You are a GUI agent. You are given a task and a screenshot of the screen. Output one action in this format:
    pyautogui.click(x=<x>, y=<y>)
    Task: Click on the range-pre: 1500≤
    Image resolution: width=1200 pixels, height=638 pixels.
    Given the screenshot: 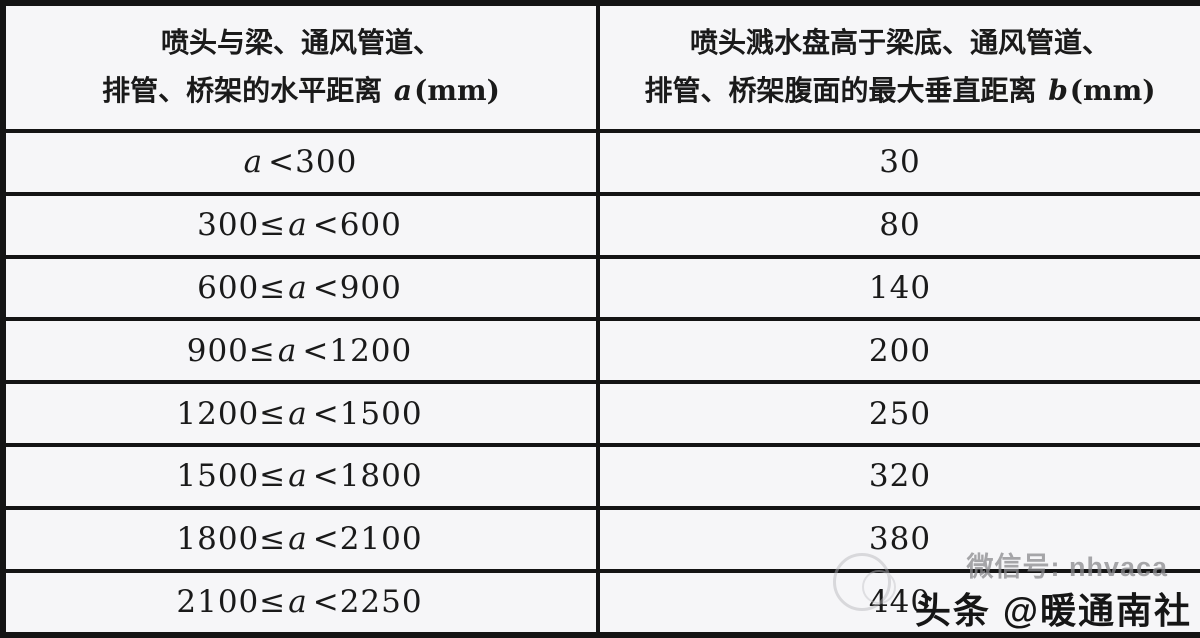 What is the action you would take?
    pyautogui.click(x=231, y=476)
    